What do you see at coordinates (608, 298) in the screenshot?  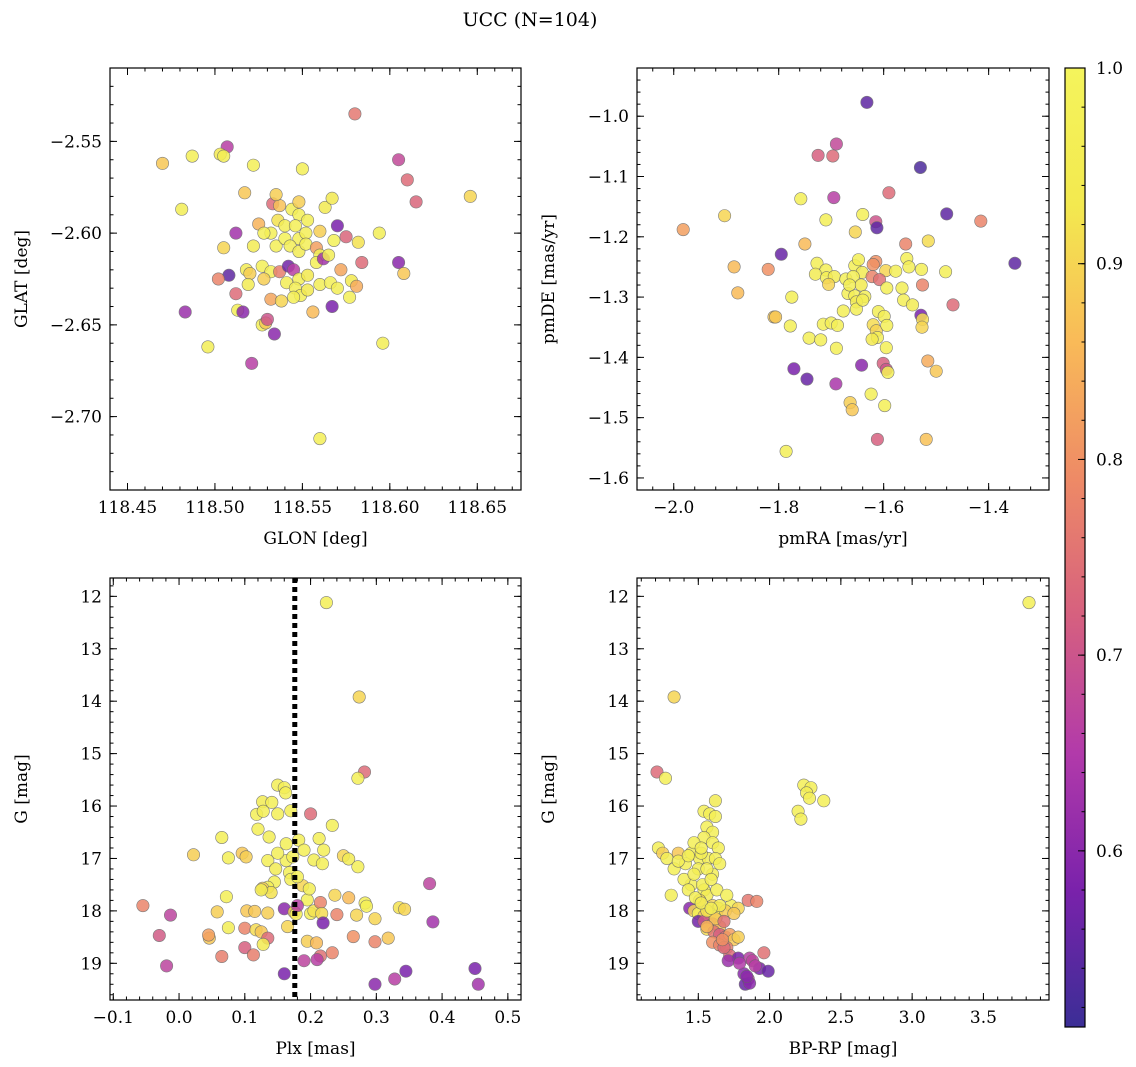 I see `y-tick-label: −1.3` at bounding box center [608, 298].